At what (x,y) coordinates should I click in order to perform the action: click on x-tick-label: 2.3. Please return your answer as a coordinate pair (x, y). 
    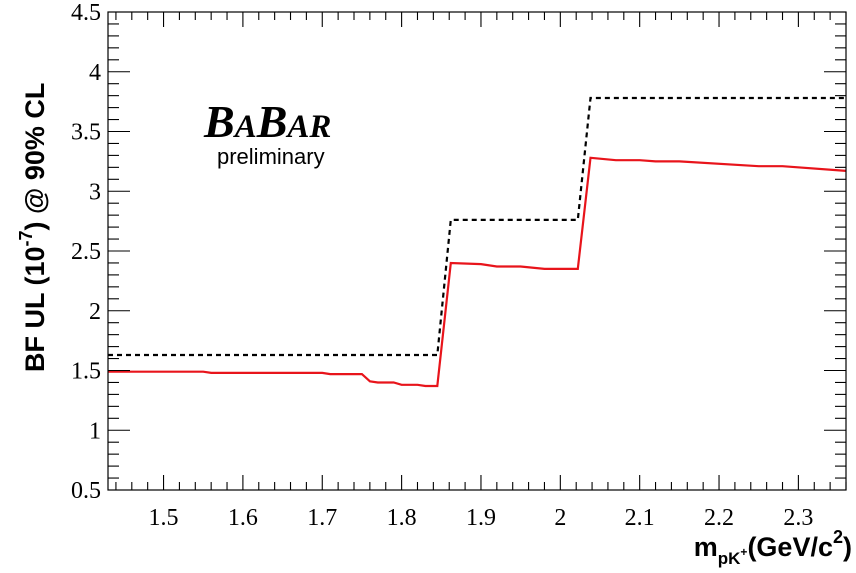
    Looking at the image, I should click on (798, 518).